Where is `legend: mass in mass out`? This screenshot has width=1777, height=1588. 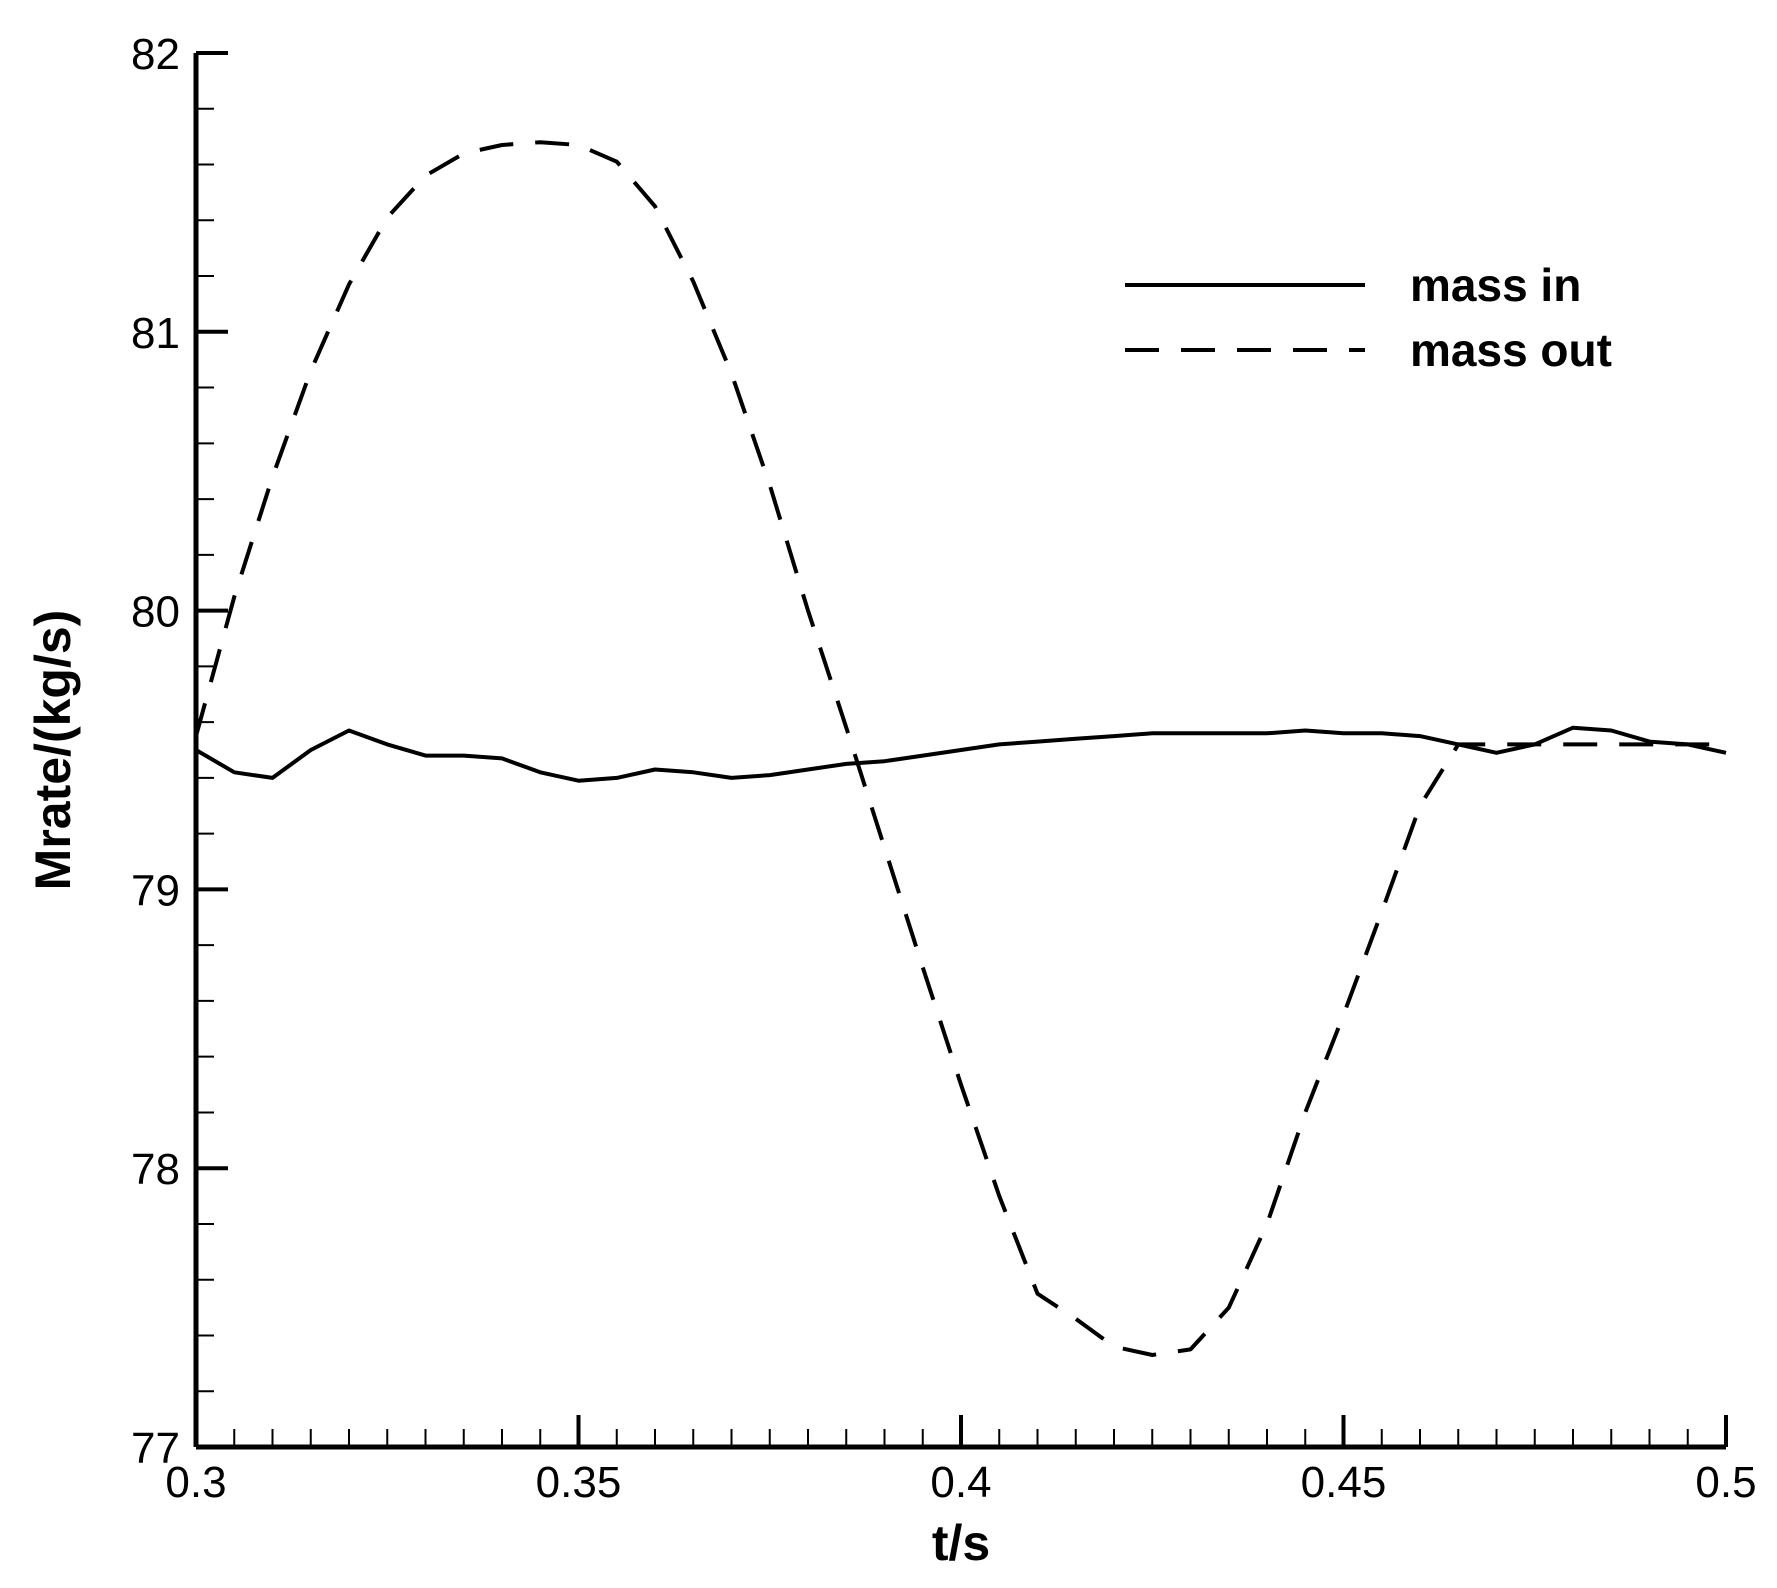 legend: mass in mass out is located at coordinates (1368, 317).